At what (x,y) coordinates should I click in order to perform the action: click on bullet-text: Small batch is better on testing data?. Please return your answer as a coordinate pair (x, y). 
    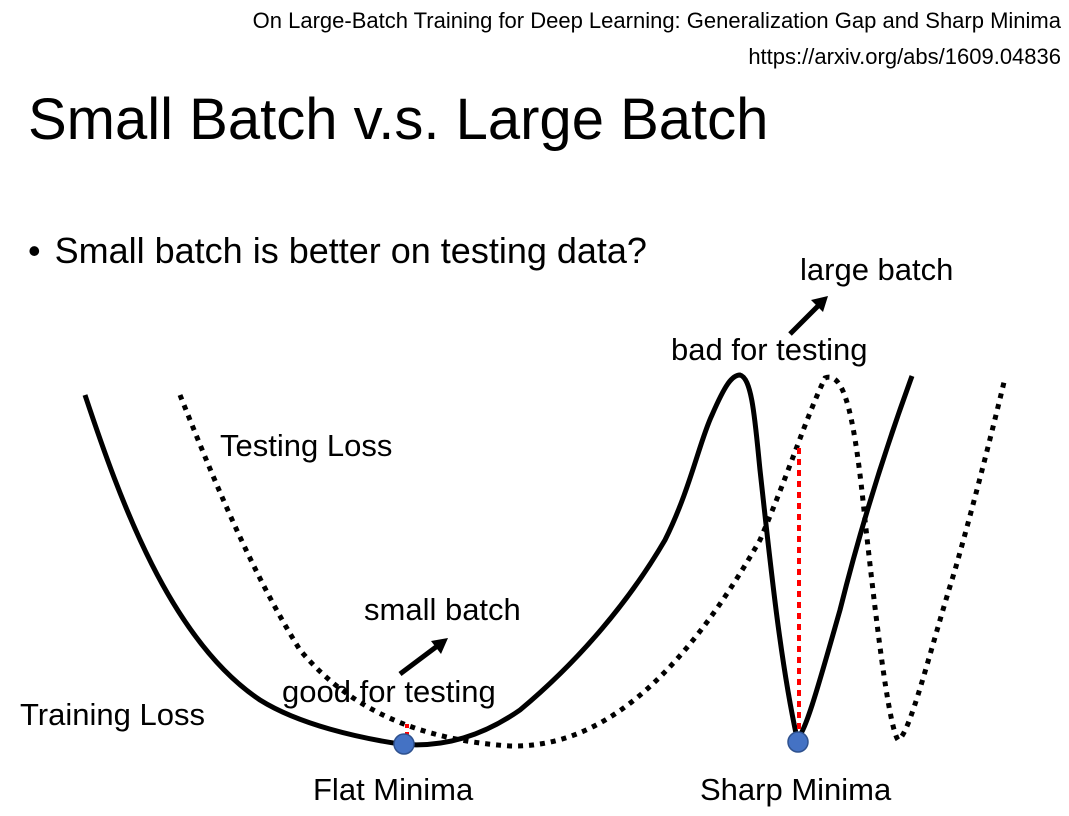
    Looking at the image, I should click on (350, 250).